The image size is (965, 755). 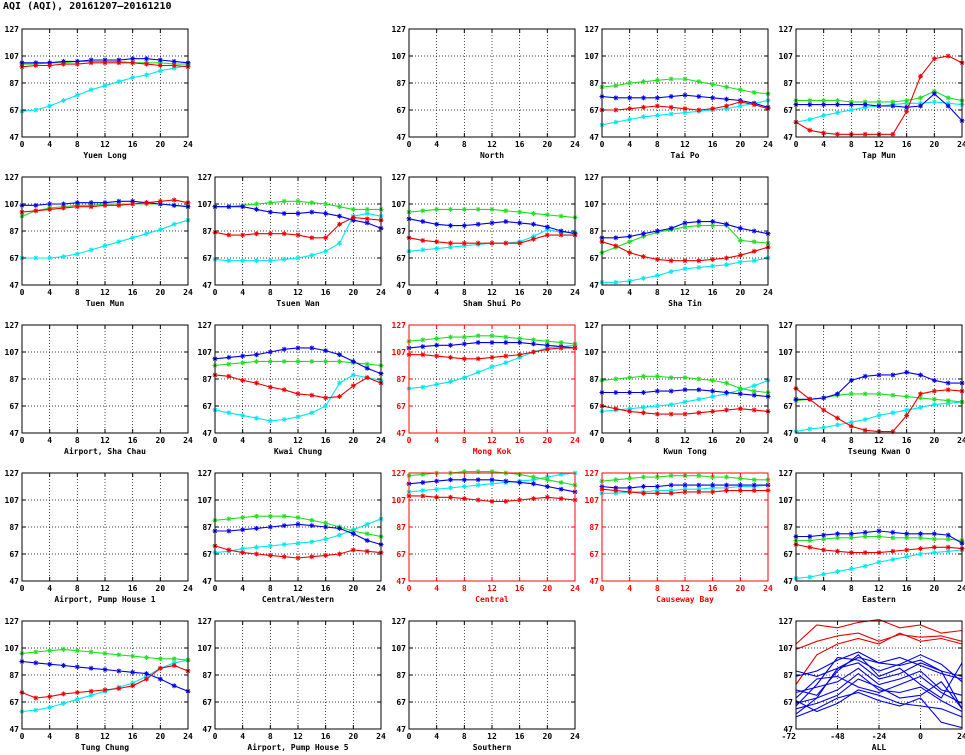 I want to click on y-tick-label: 127, so click(x=592, y=29).